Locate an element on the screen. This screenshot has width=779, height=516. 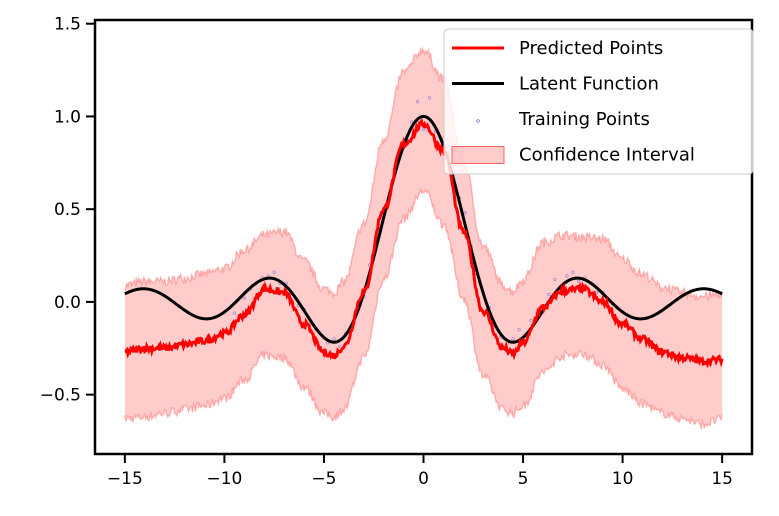
legend-box is located at coordinates (598, 101).